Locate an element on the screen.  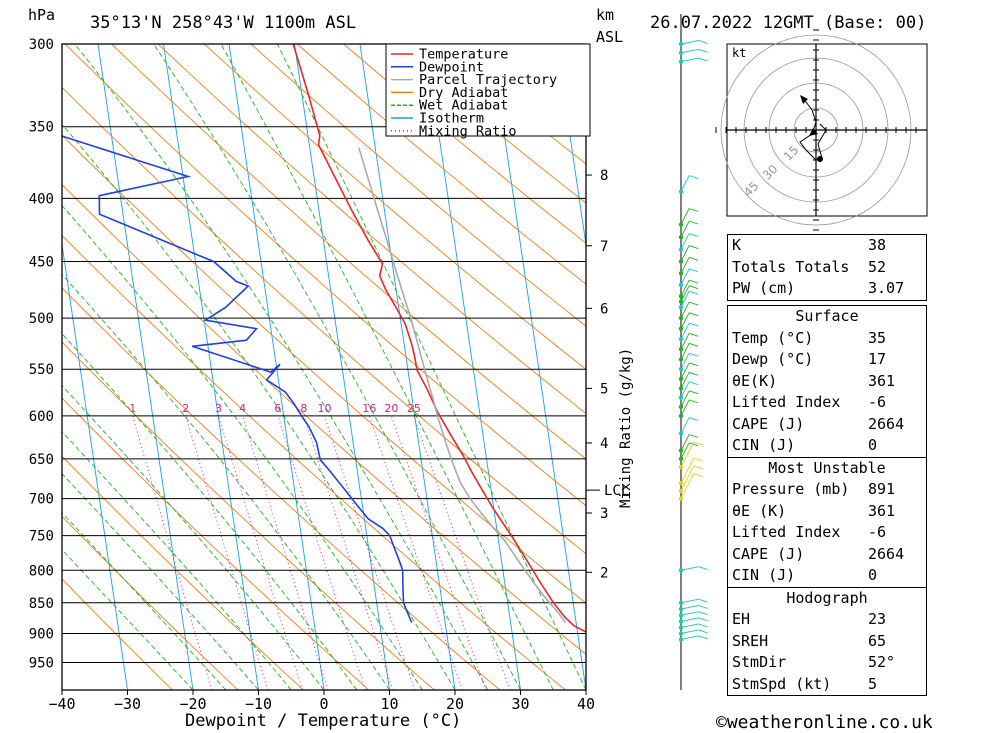
mixing-ratio-label: 20 is located at coordinates (391, 408).